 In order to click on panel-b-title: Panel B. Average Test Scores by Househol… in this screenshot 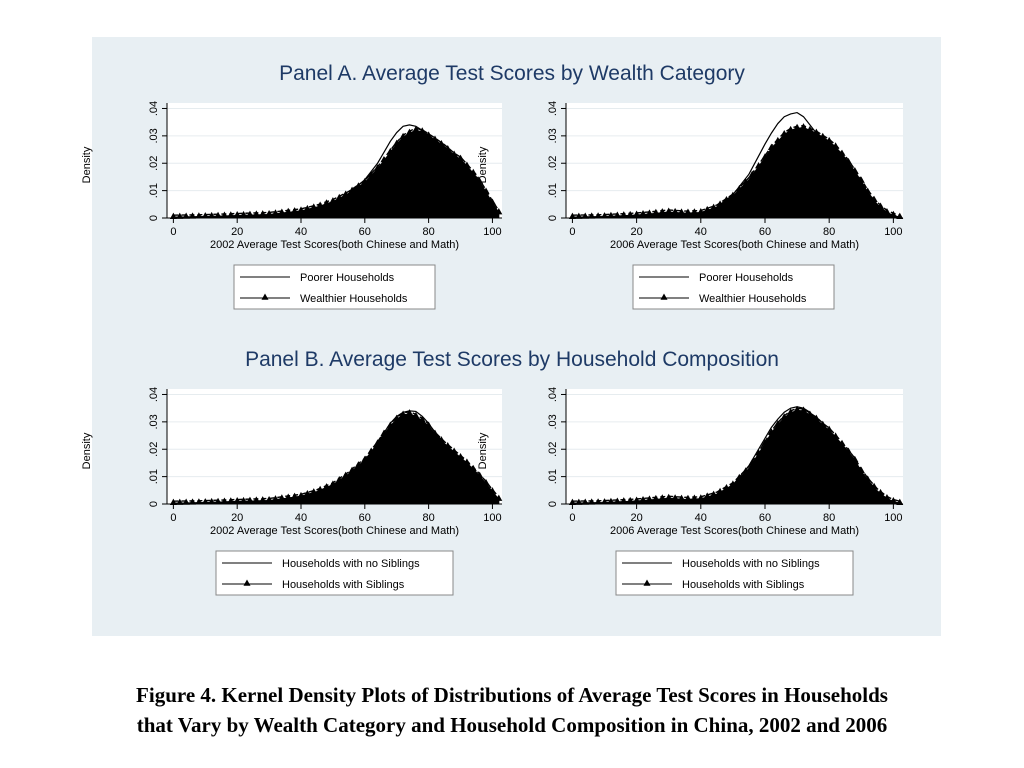, I will do `click(512, 359)`.